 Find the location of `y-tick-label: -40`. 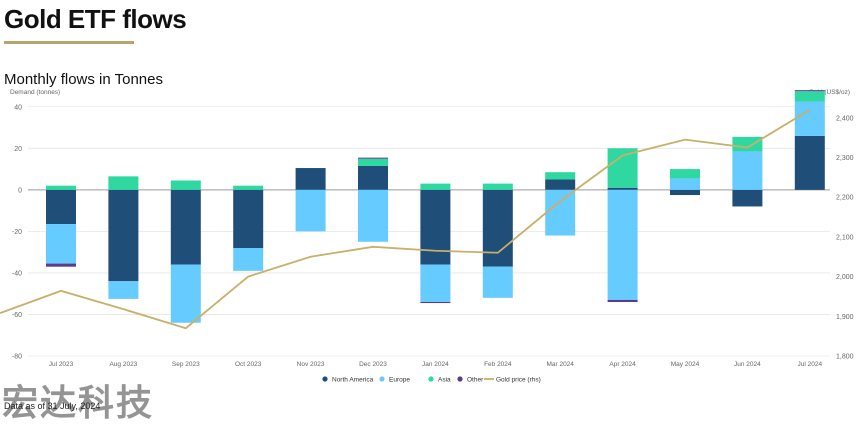

y-tick-label: -40 is located at coordinates (17, 273).